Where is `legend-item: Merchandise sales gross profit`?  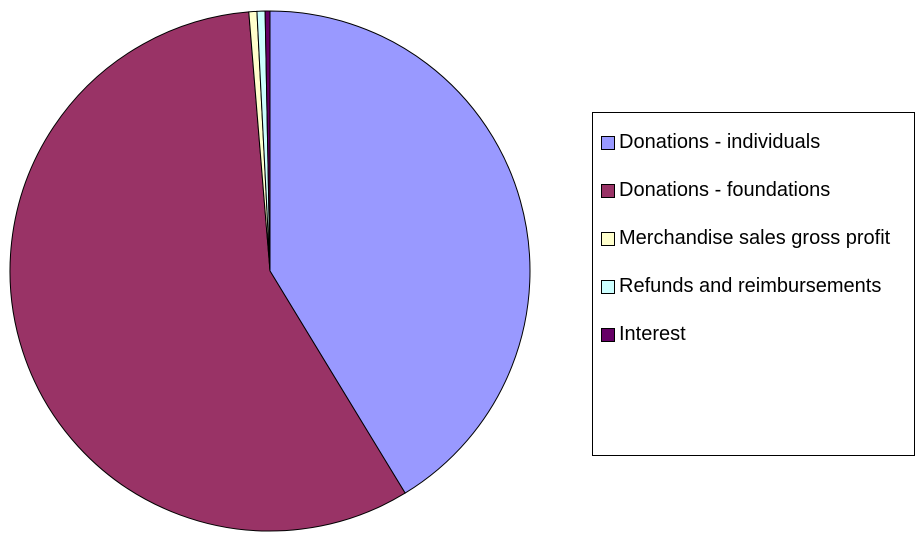 legend-item: Merchandise sales gross profit is located at coordinates (756, 238).